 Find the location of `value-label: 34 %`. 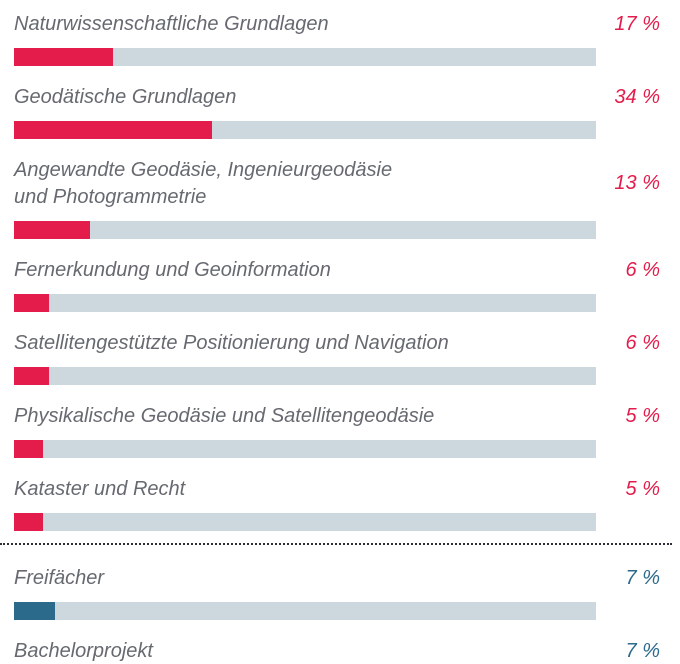

value-label: 34 % is located at coordinates (637, 97).